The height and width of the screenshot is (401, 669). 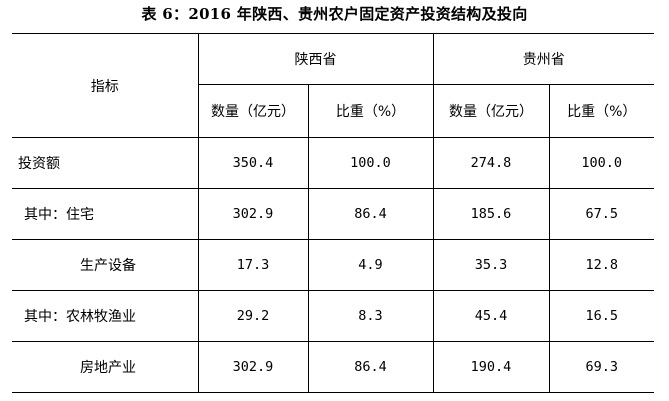 What do you see at coordinates (252, 265) in the screenshot?
I see `cell-value: 17.3` at bounding box center [252, 265].